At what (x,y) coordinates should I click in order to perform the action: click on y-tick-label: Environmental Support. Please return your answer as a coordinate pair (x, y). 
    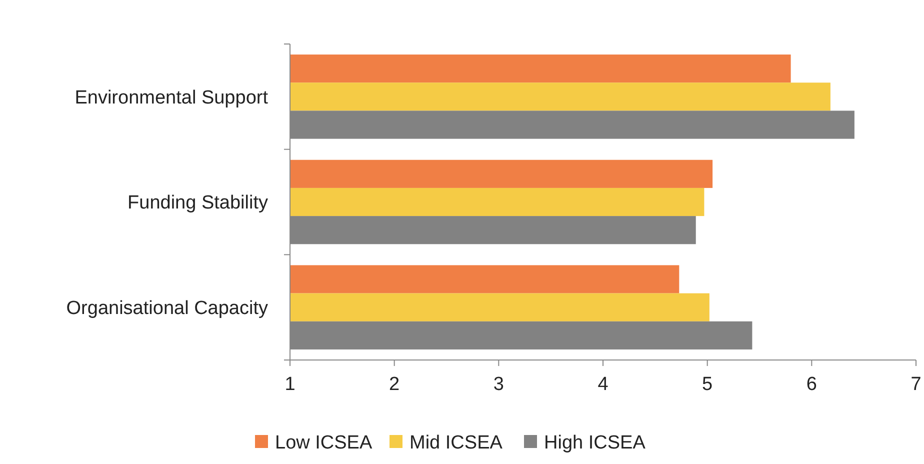
    Looking at the image, I should click on (171, 97).